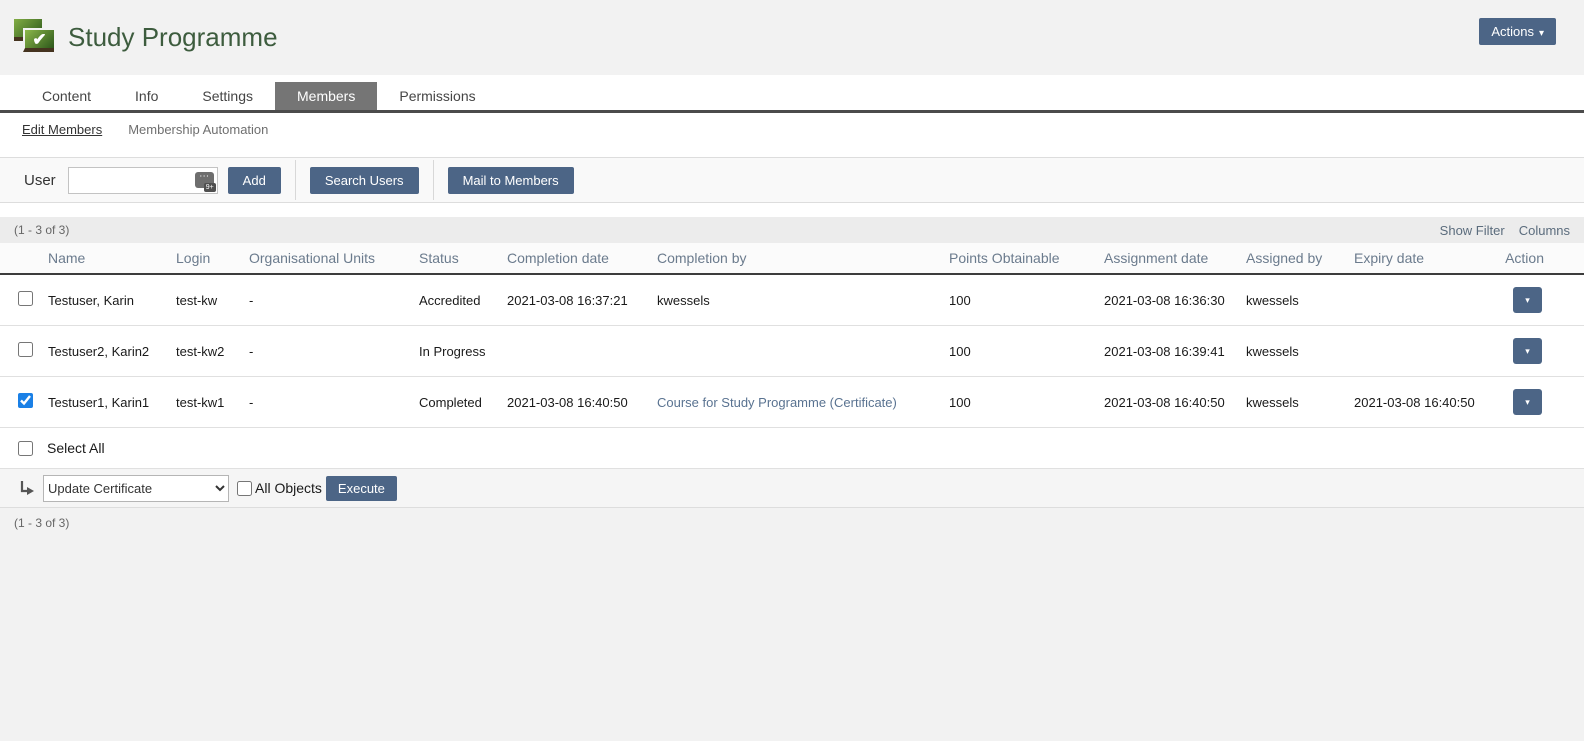  What do you see at coordinates (574, 259) in the screenshot?
I see `col-header-completion-date: Completion date` at bounding box center [574, 259].